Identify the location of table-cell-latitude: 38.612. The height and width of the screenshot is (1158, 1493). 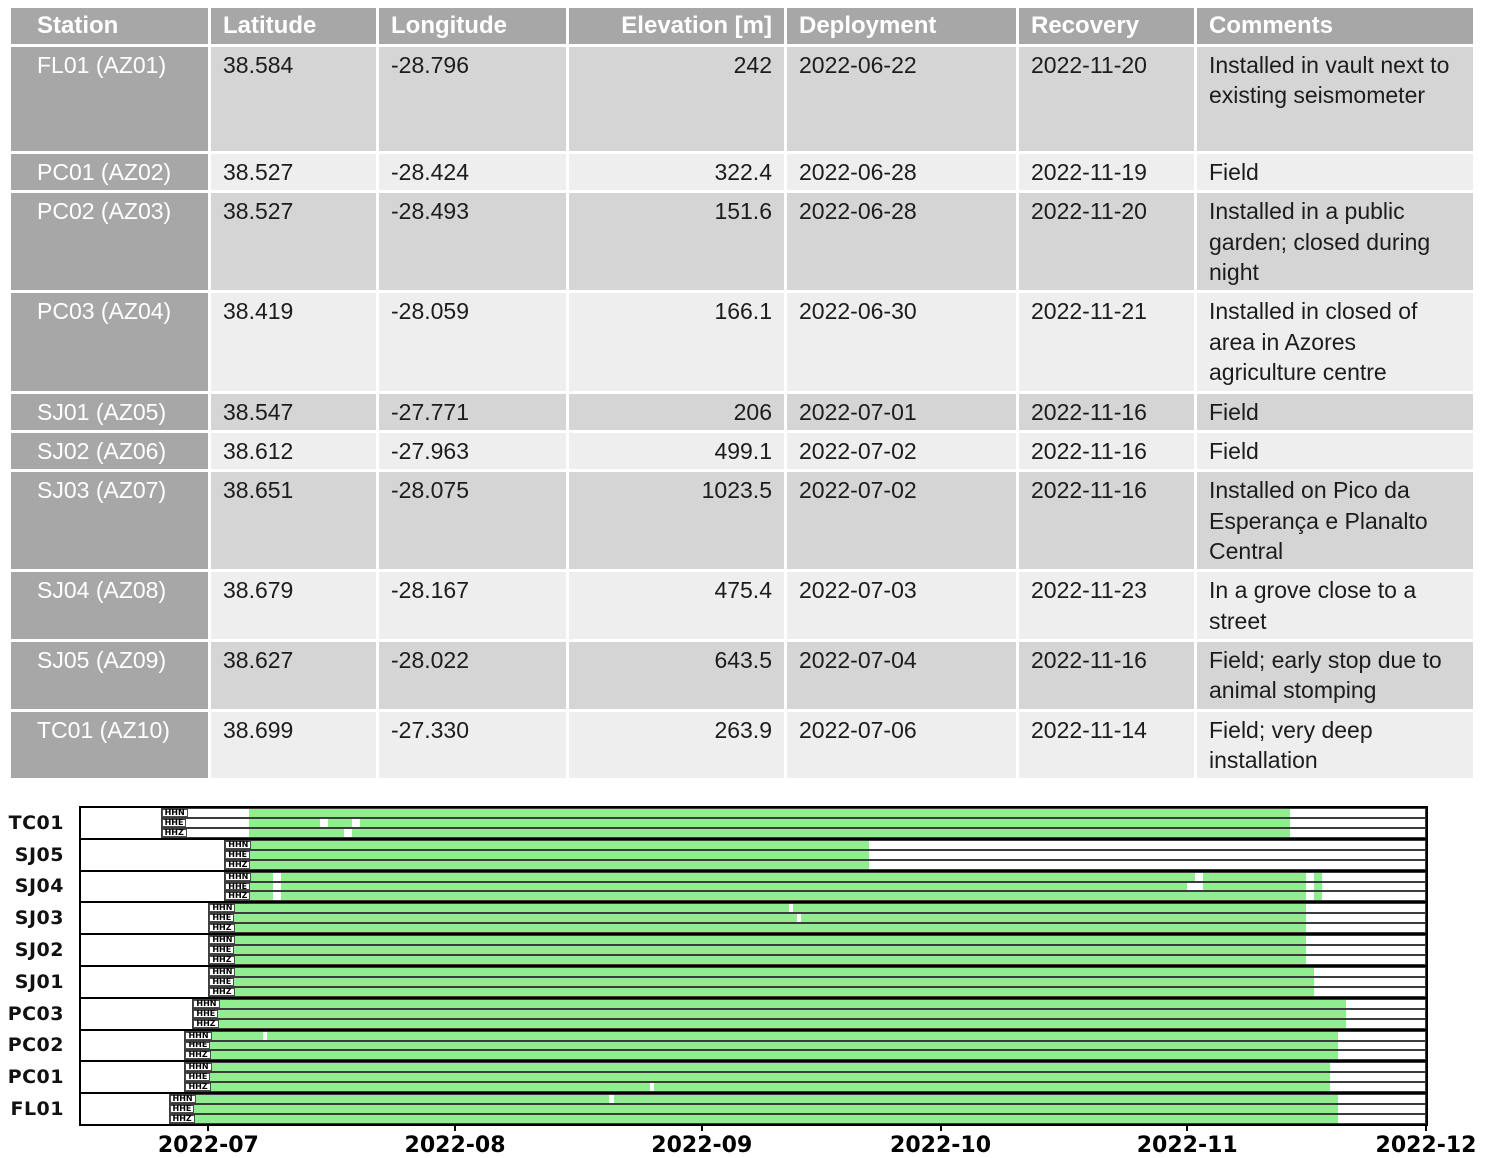
(293, 451).